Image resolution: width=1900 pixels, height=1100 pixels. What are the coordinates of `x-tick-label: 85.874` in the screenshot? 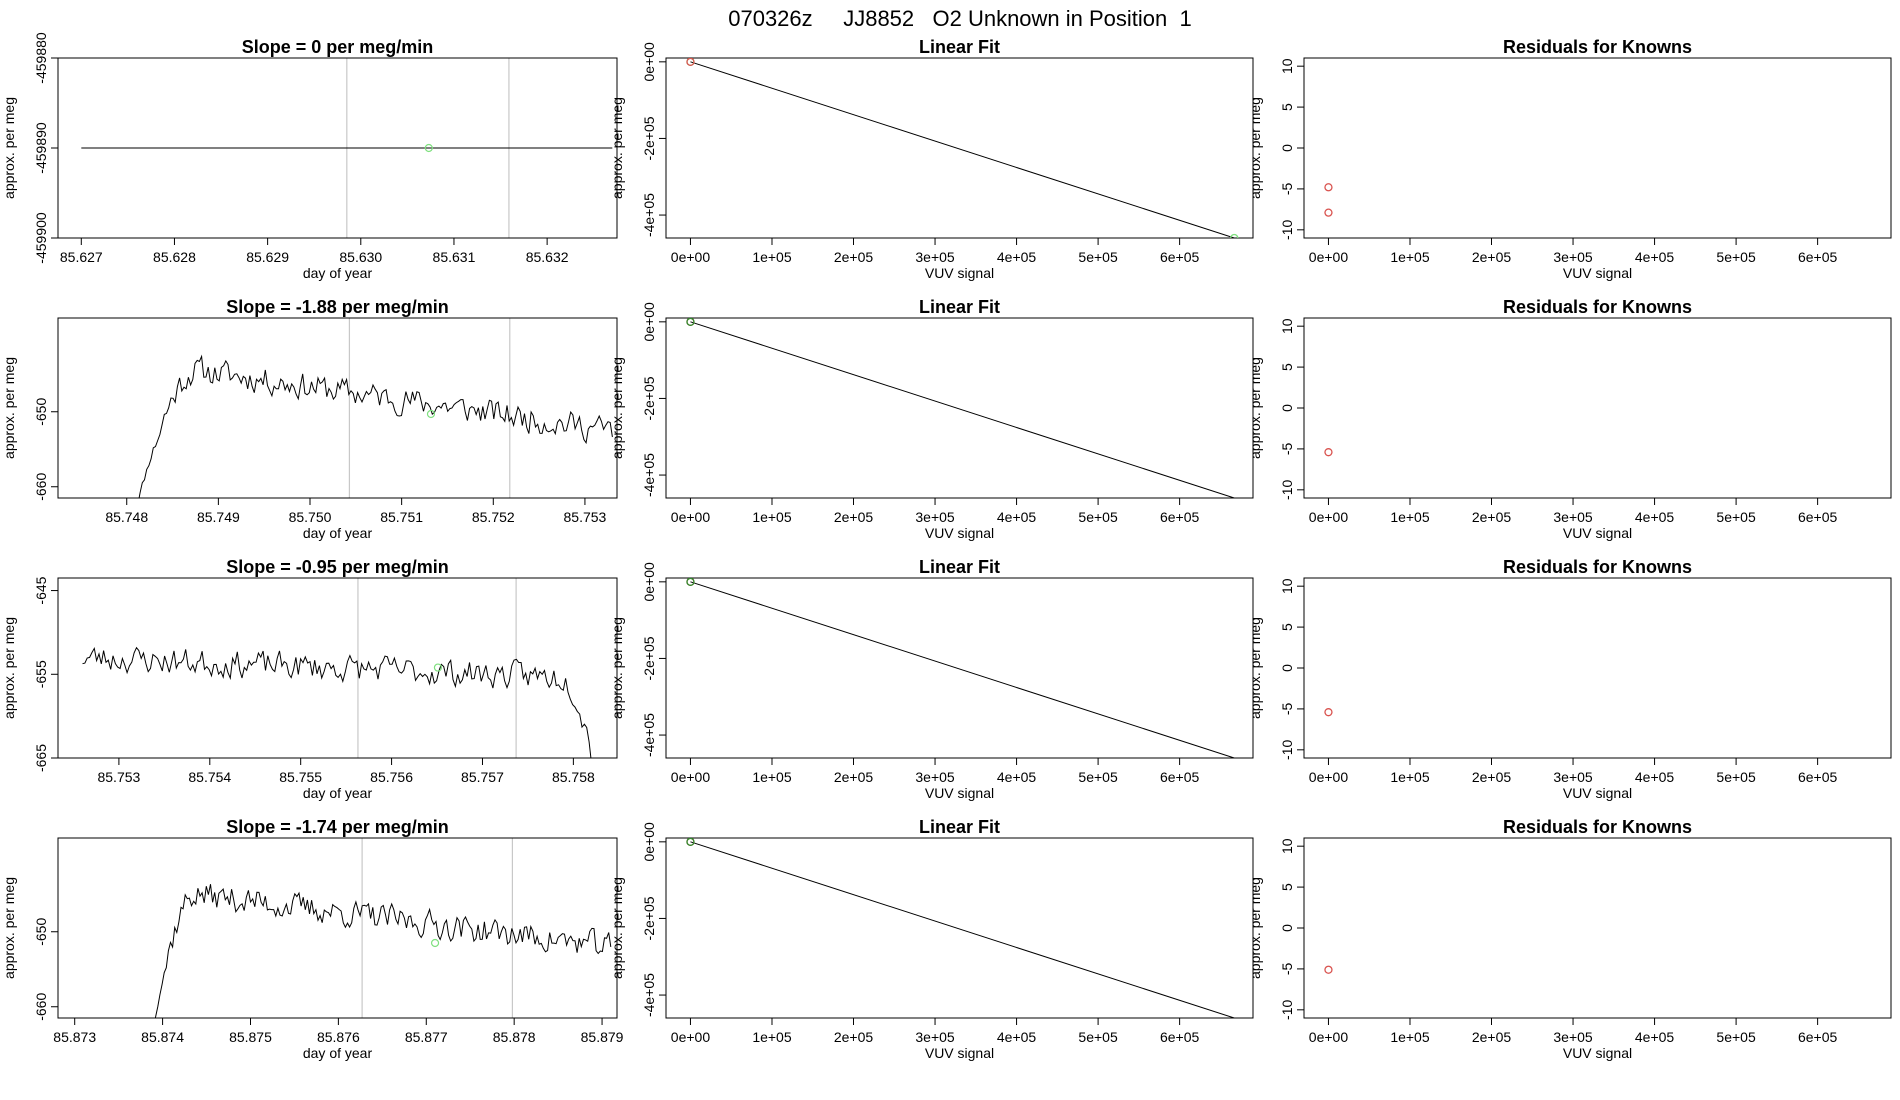 It's located at (162, 1037).